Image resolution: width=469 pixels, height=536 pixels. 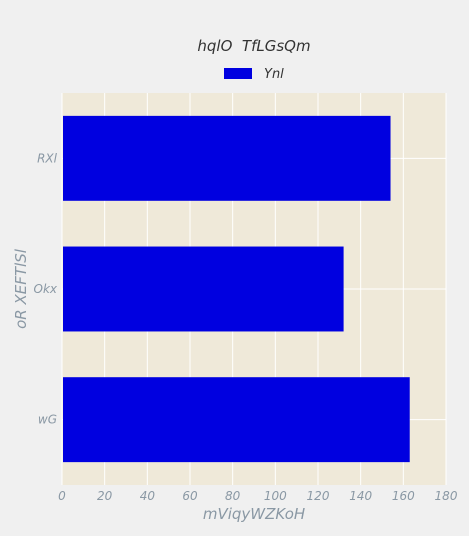 I want to click on x-tick-label: 80, so click(x=233, y=496).